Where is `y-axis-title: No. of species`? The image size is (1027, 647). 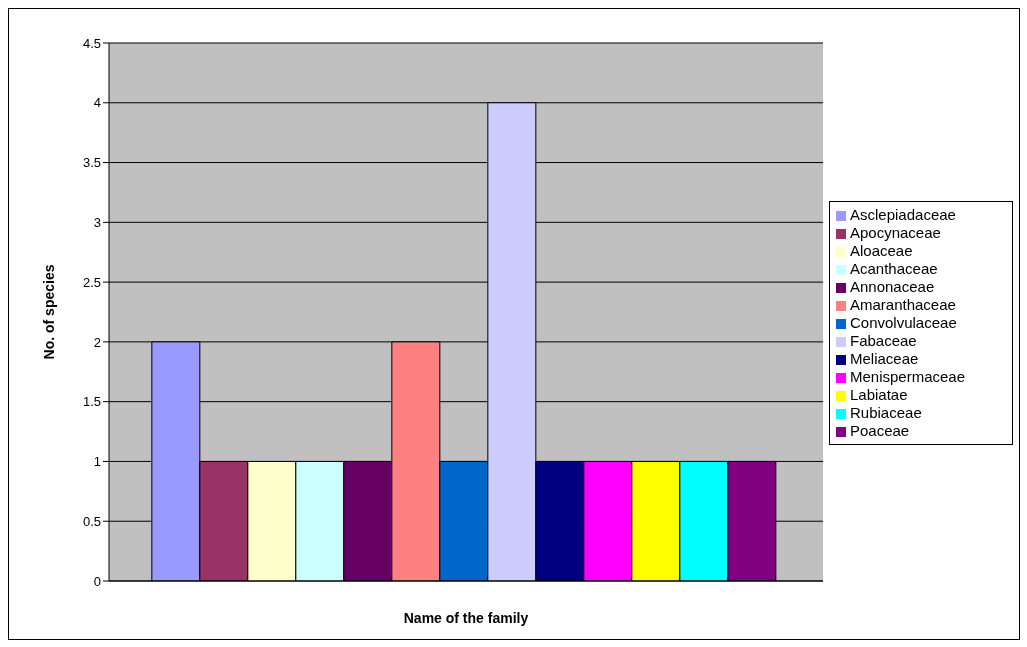 y-axis-title: No. of species is located at coordinates (48, 312).